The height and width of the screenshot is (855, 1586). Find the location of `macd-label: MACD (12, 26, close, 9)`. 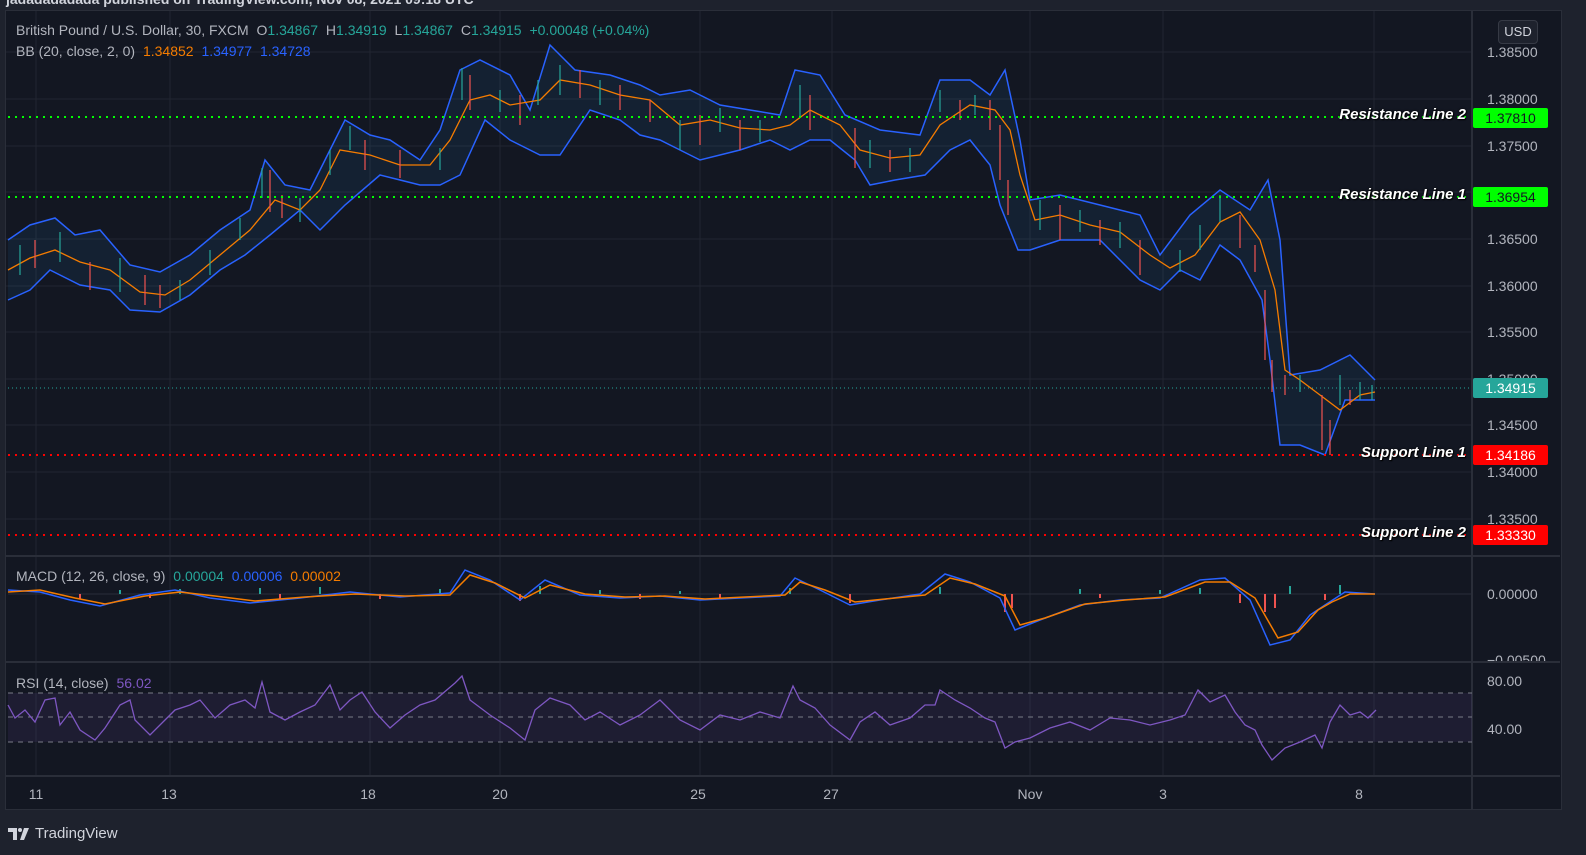

macd-label: MACD (12, 26, close, 9) is located at coordinates (91, 576).